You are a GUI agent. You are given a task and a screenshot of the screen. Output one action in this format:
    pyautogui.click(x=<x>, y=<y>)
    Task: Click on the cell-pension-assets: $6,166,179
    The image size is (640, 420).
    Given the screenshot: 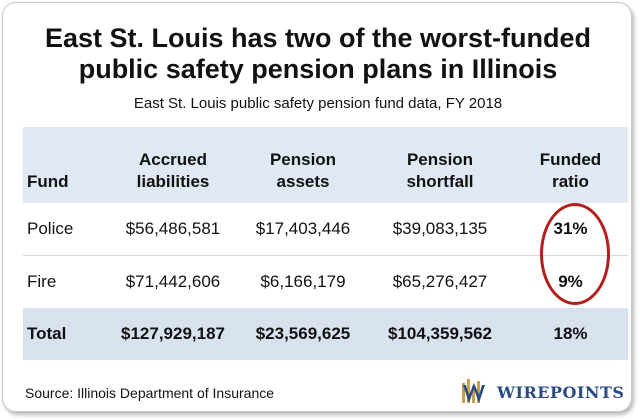 What is the action you would take?
    pyautogui.click(x=303, y=281)
    